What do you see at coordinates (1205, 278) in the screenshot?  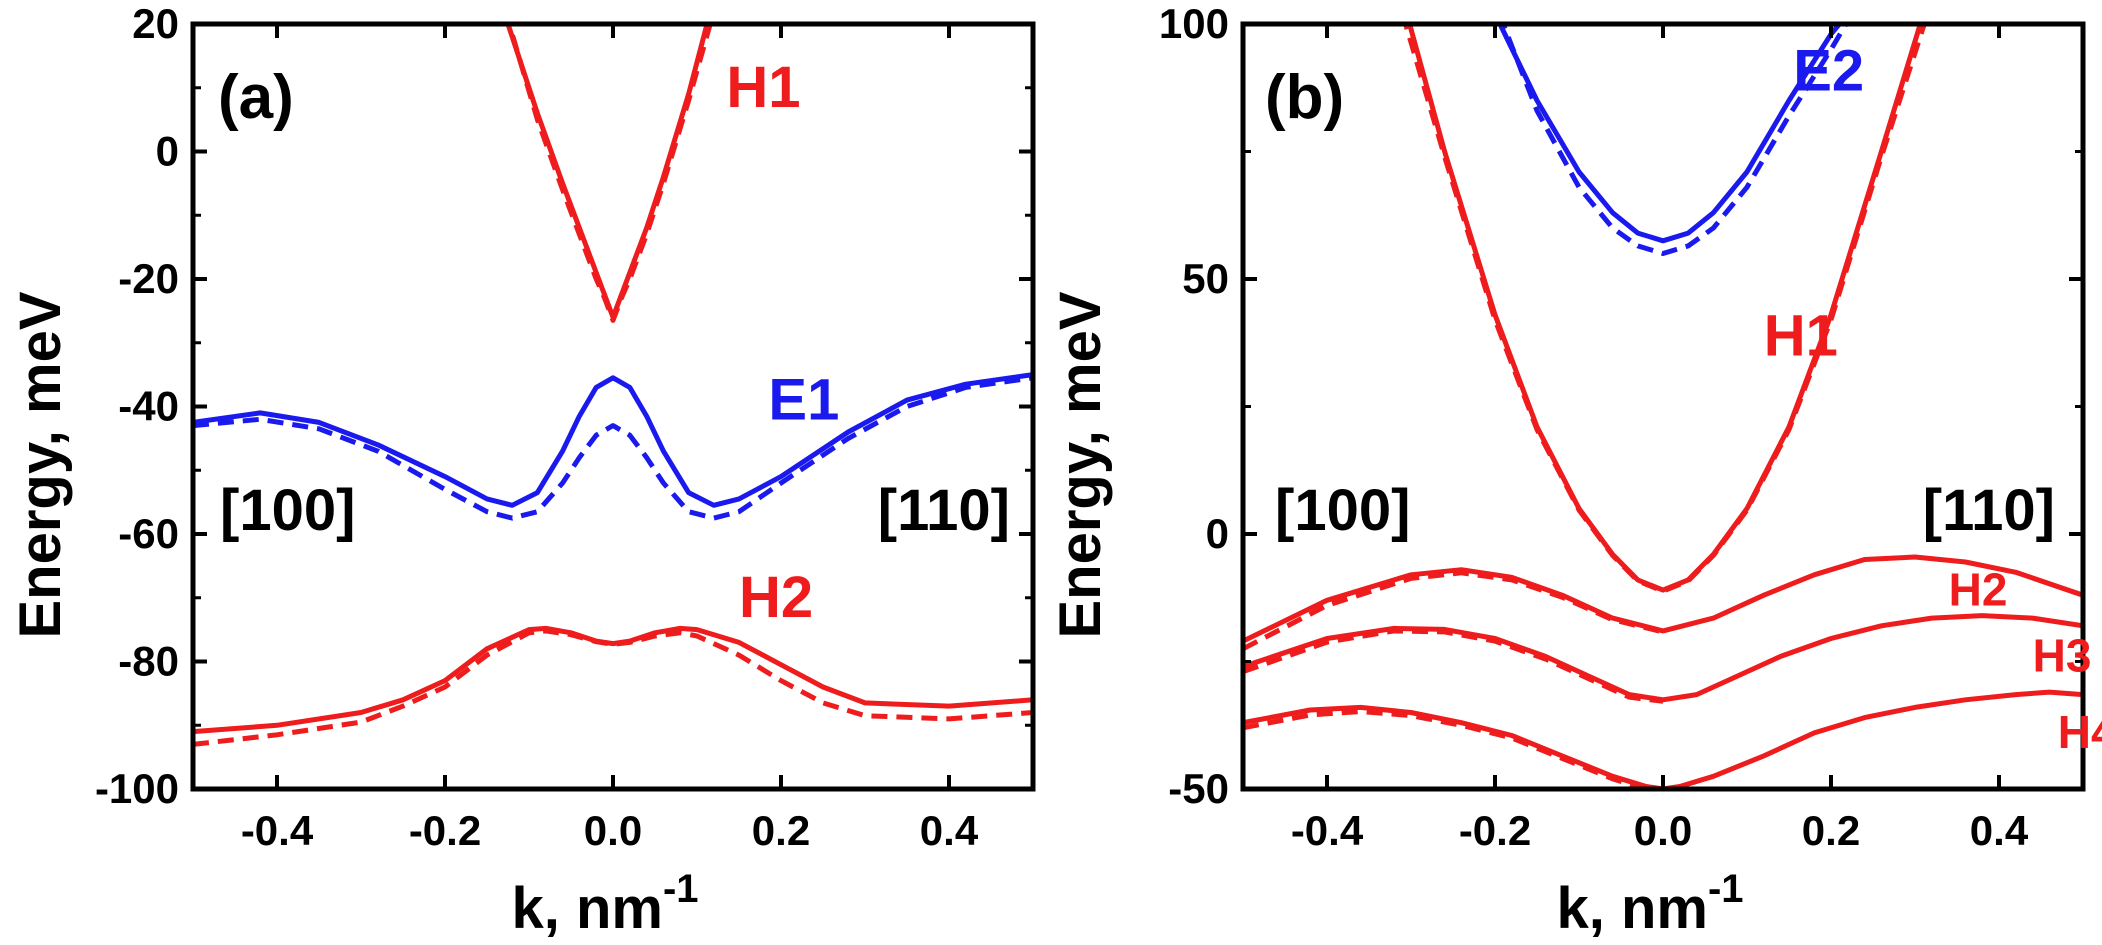 I see `y-tick-label: 50` at bounding box center [1205, 278].